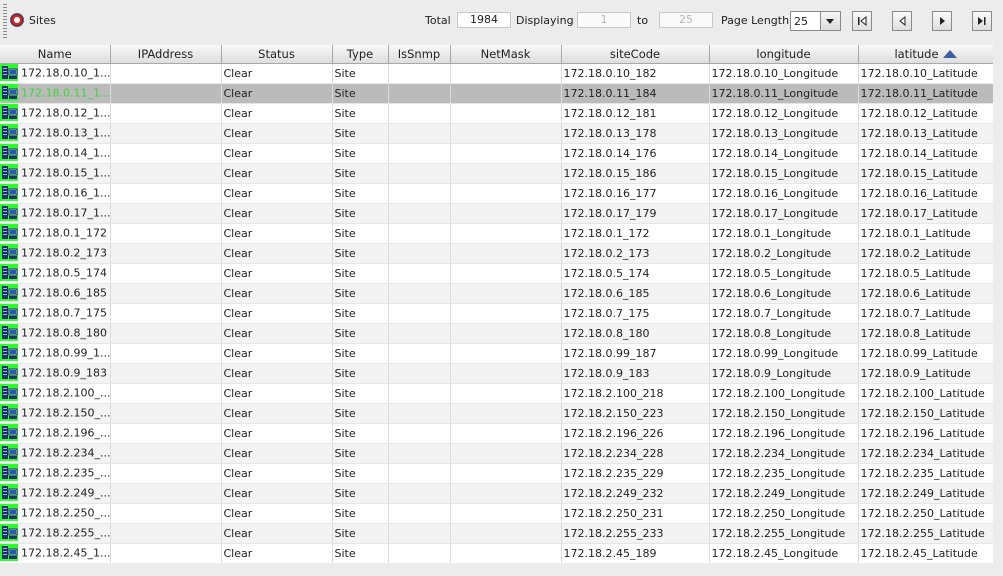  I want to click on longitude-cell: 172.18.2.196_Longitude, so click(784, 433).